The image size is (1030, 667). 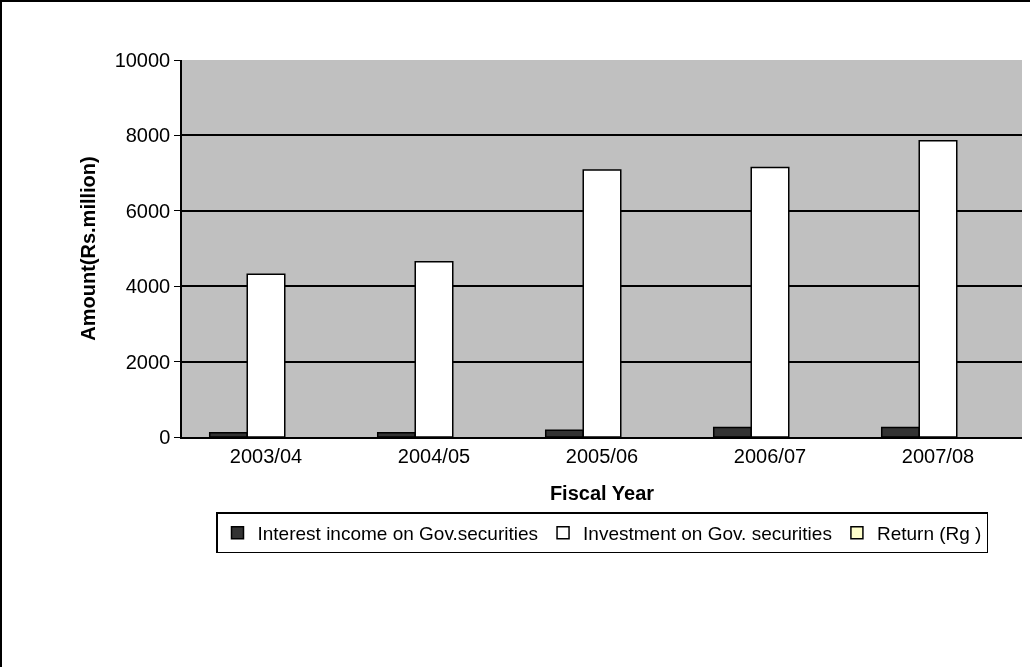 I want to click on y-tick-label: 2000, so click(x=148, y=361).